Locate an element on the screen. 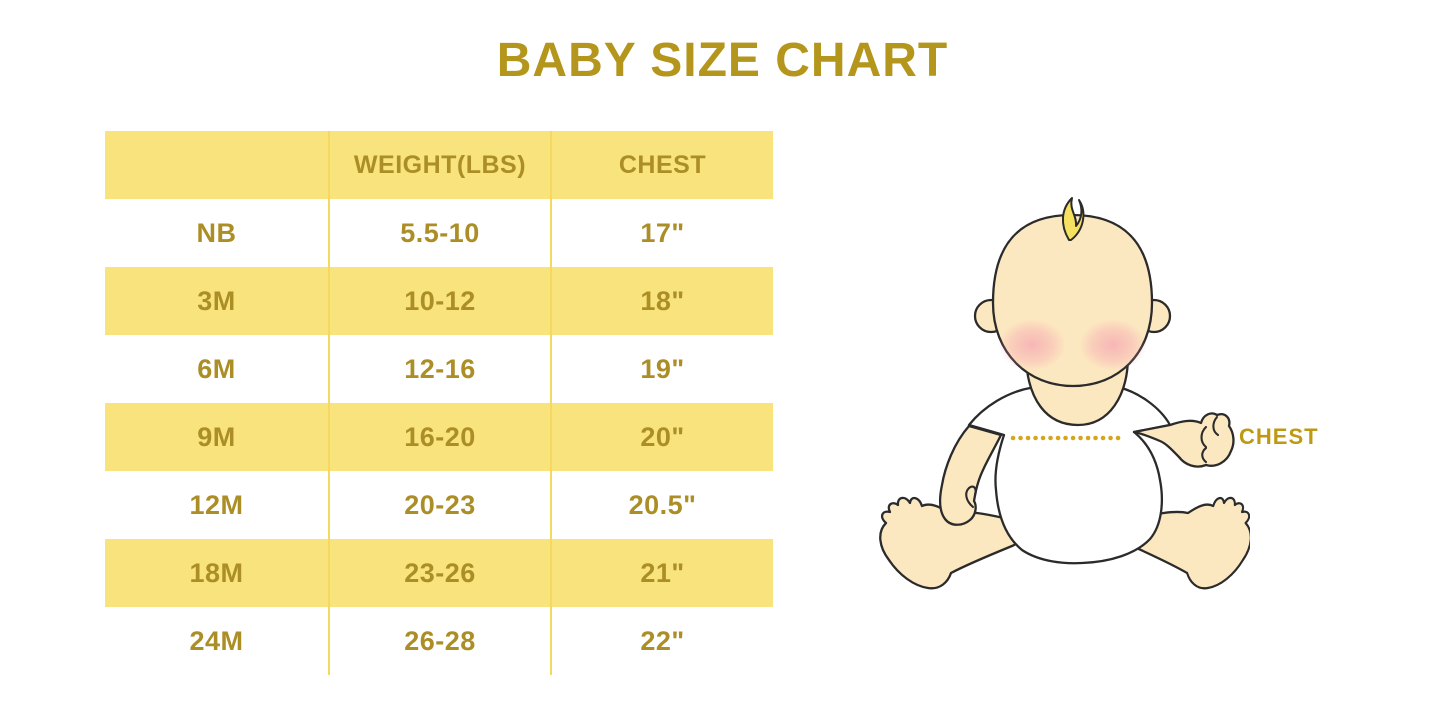 This screenshot has height=723, width=1445. baby-arm-right-fist is located at coordinates (1183, 440).